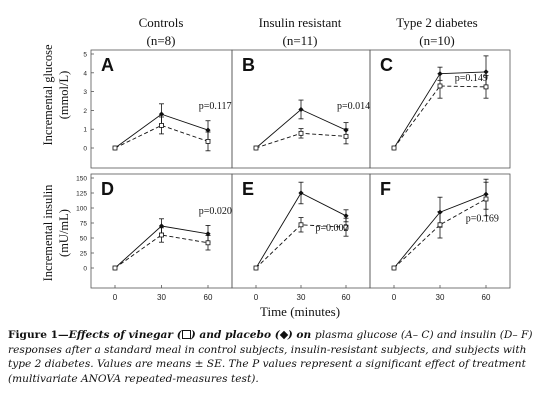 The height and width of the screenshot is (401, 557). I want to click on y-tick-label: 4, so click(85, 73).